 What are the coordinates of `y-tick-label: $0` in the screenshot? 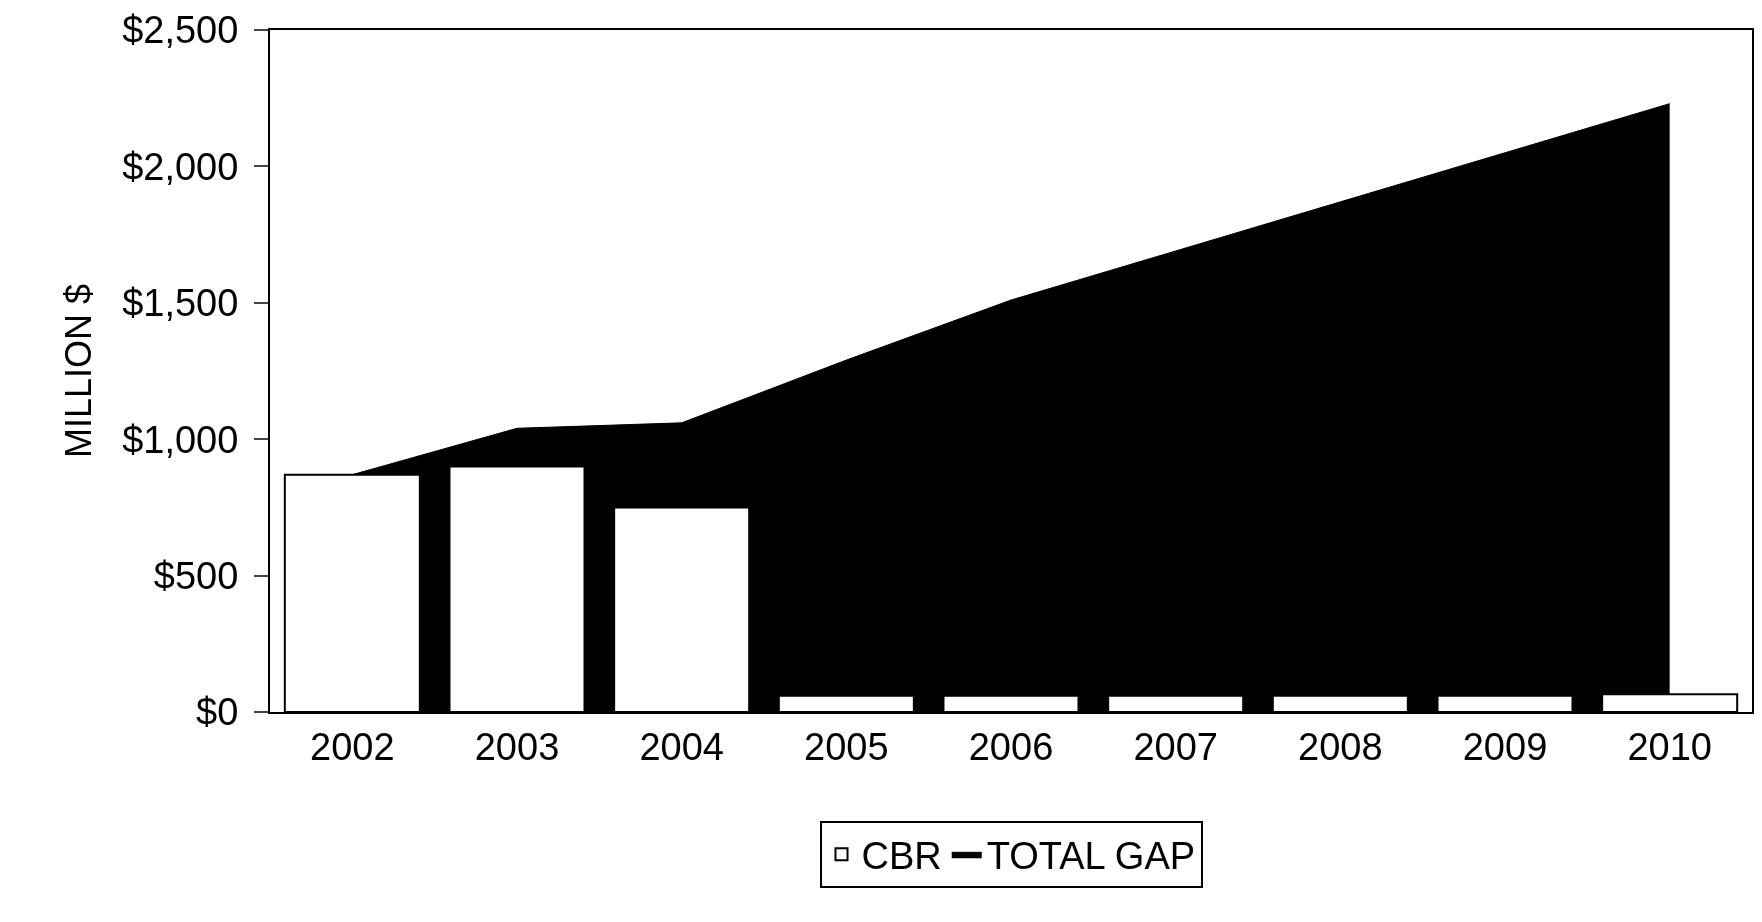 It's located at (217, 712).